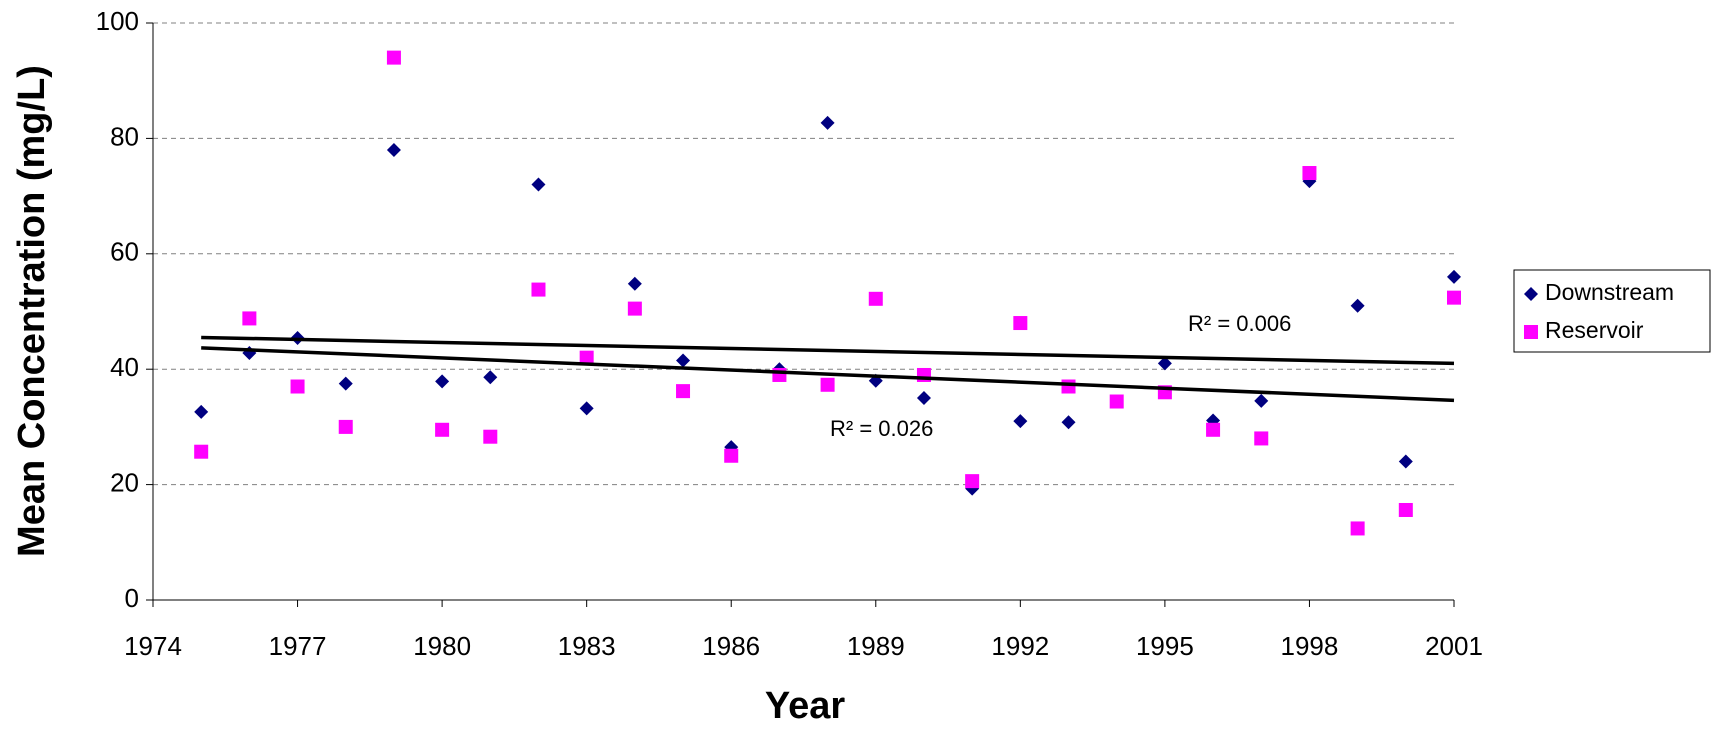  Describe the element at coordinates (1020, 646) in the screenshot. I see `x-tick-label: 1992` at that location.